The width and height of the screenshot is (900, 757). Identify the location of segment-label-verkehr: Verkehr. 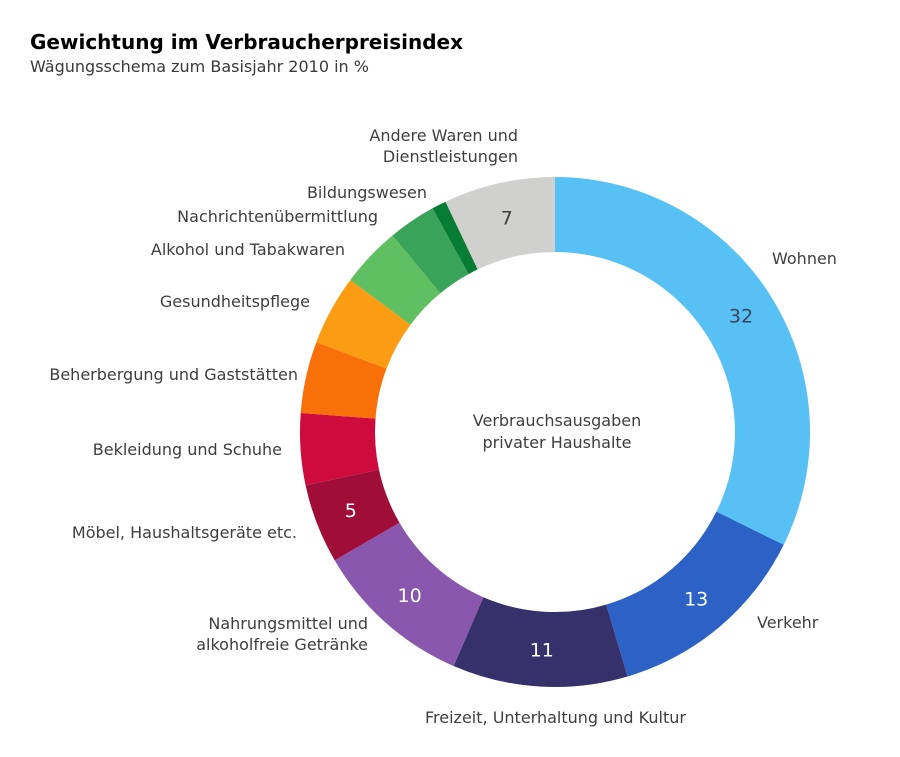
(788, 622).